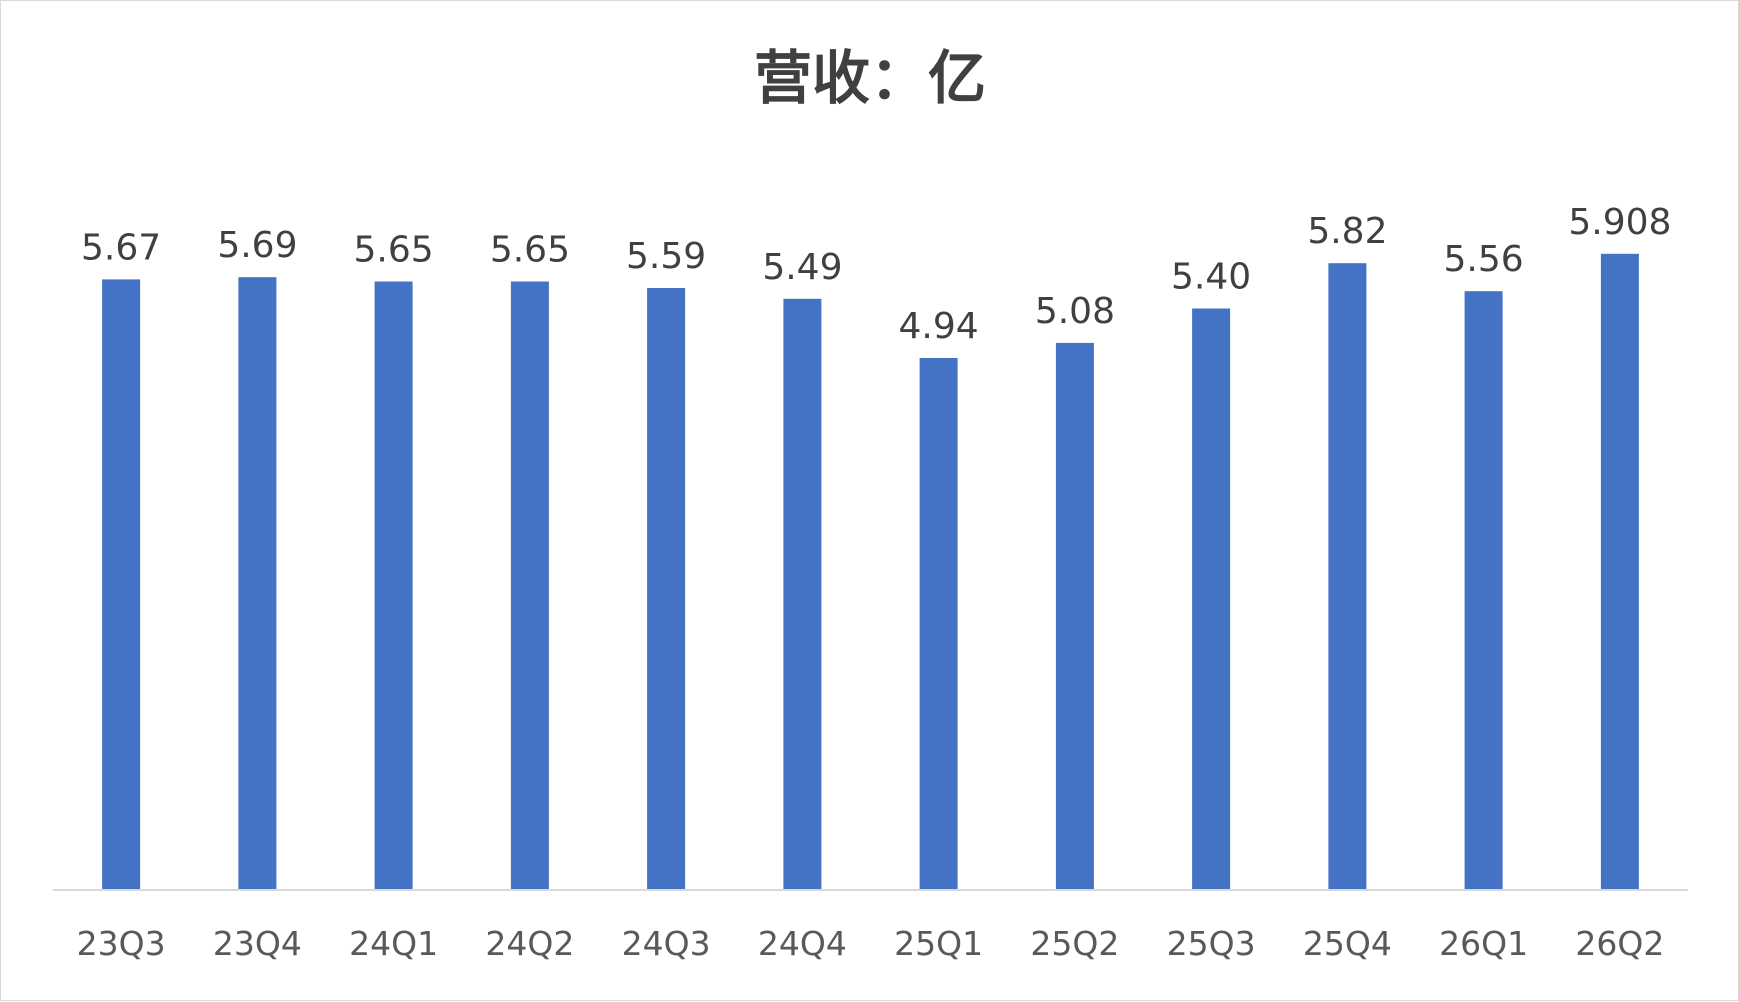 This screenshot has width=1739, height=1002. I want to click on tick-label-26q1: 26Q1, so click(1483, 943).